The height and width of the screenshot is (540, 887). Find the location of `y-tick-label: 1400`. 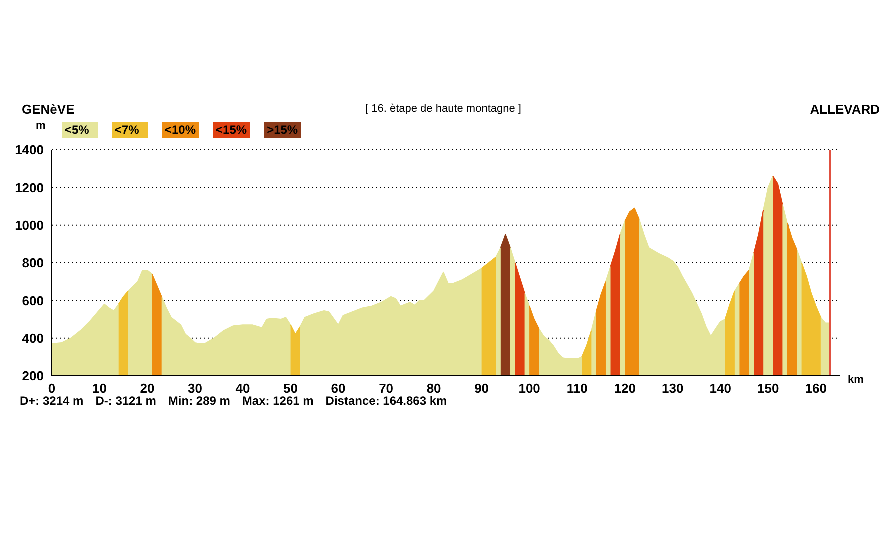

y-tick-label: 1400 is located at coordinates (29, 150).